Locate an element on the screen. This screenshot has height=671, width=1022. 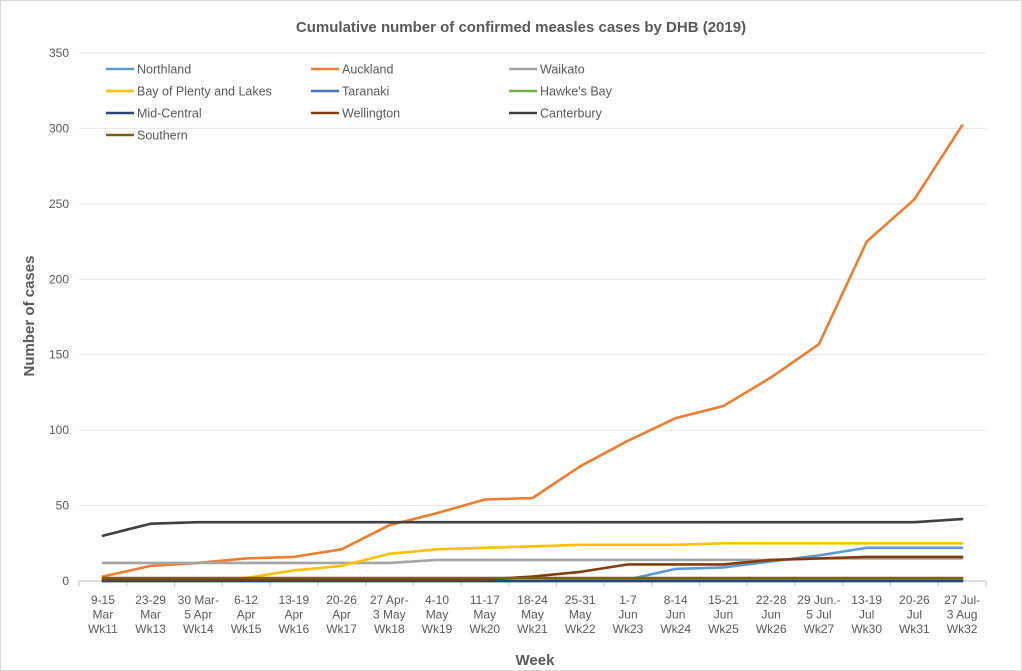
x-tick-label: 27 Apr-3 May Wk18 is located at coordinates (389, 614).